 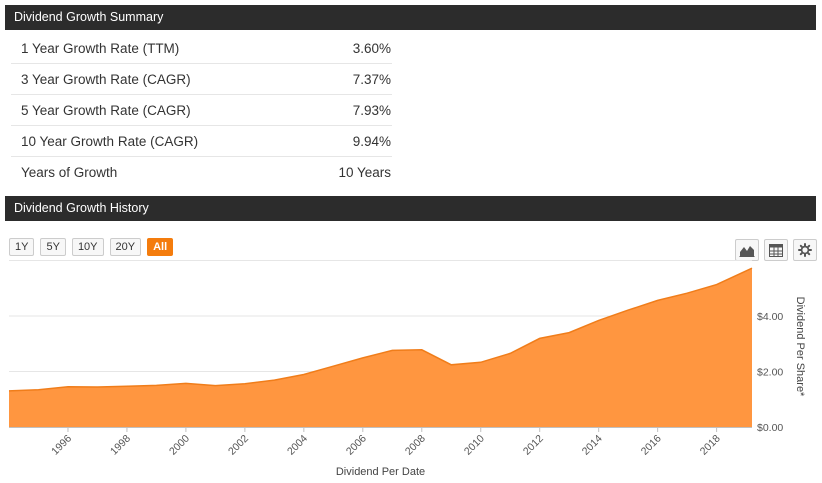 What do you see at coordinates (201, 48) in the screenshot?
I see `summary-row: 1 Year Growth Rate (TTM) 3.60%` at bounding box center [201, 48].